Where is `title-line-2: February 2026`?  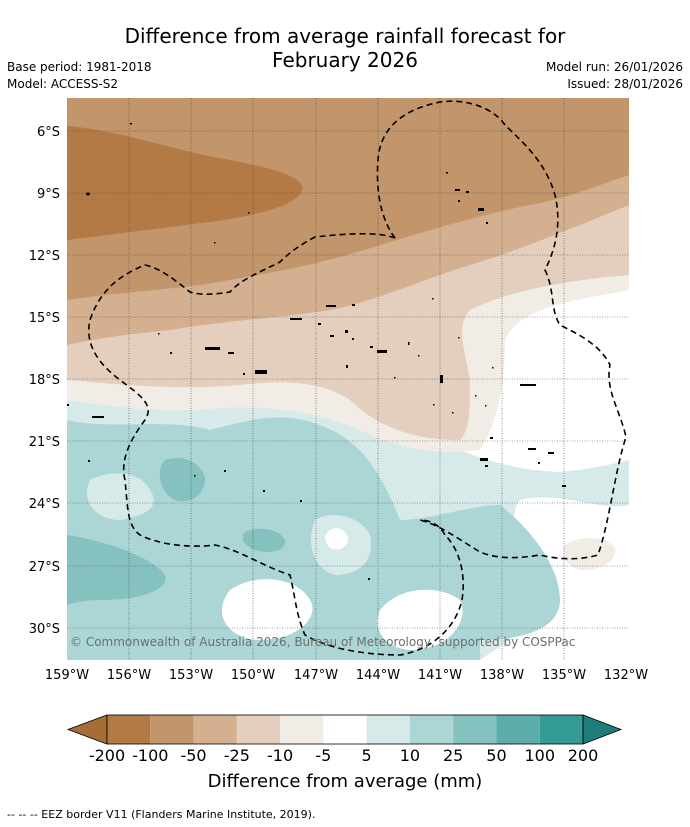
title-line-2: February 2026 is located at coordinates (345, 60).